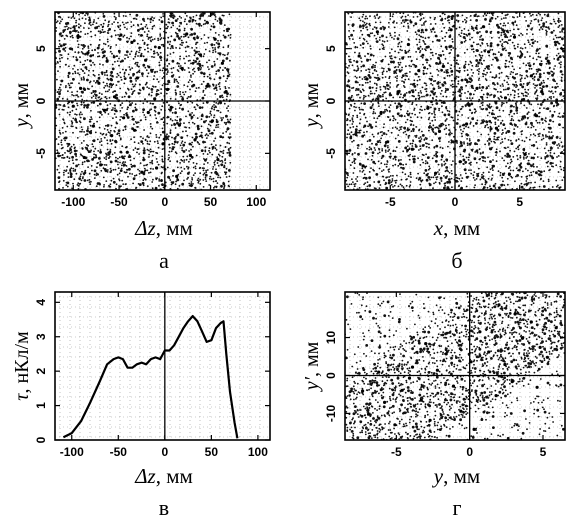 The image size is (573, 524). I want to click on zero-axes-b, so click(455, 101).